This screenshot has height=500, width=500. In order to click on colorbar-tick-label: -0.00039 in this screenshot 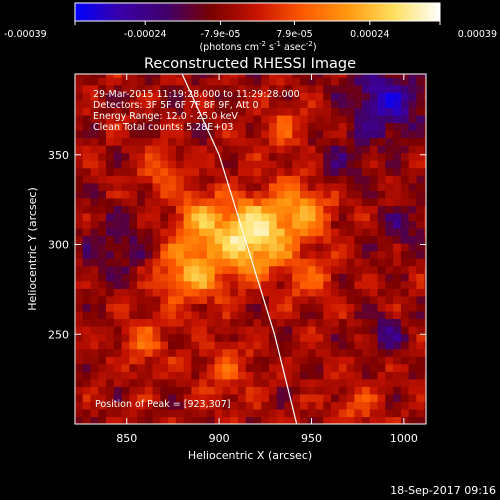, I will do `click(25, 34)`.